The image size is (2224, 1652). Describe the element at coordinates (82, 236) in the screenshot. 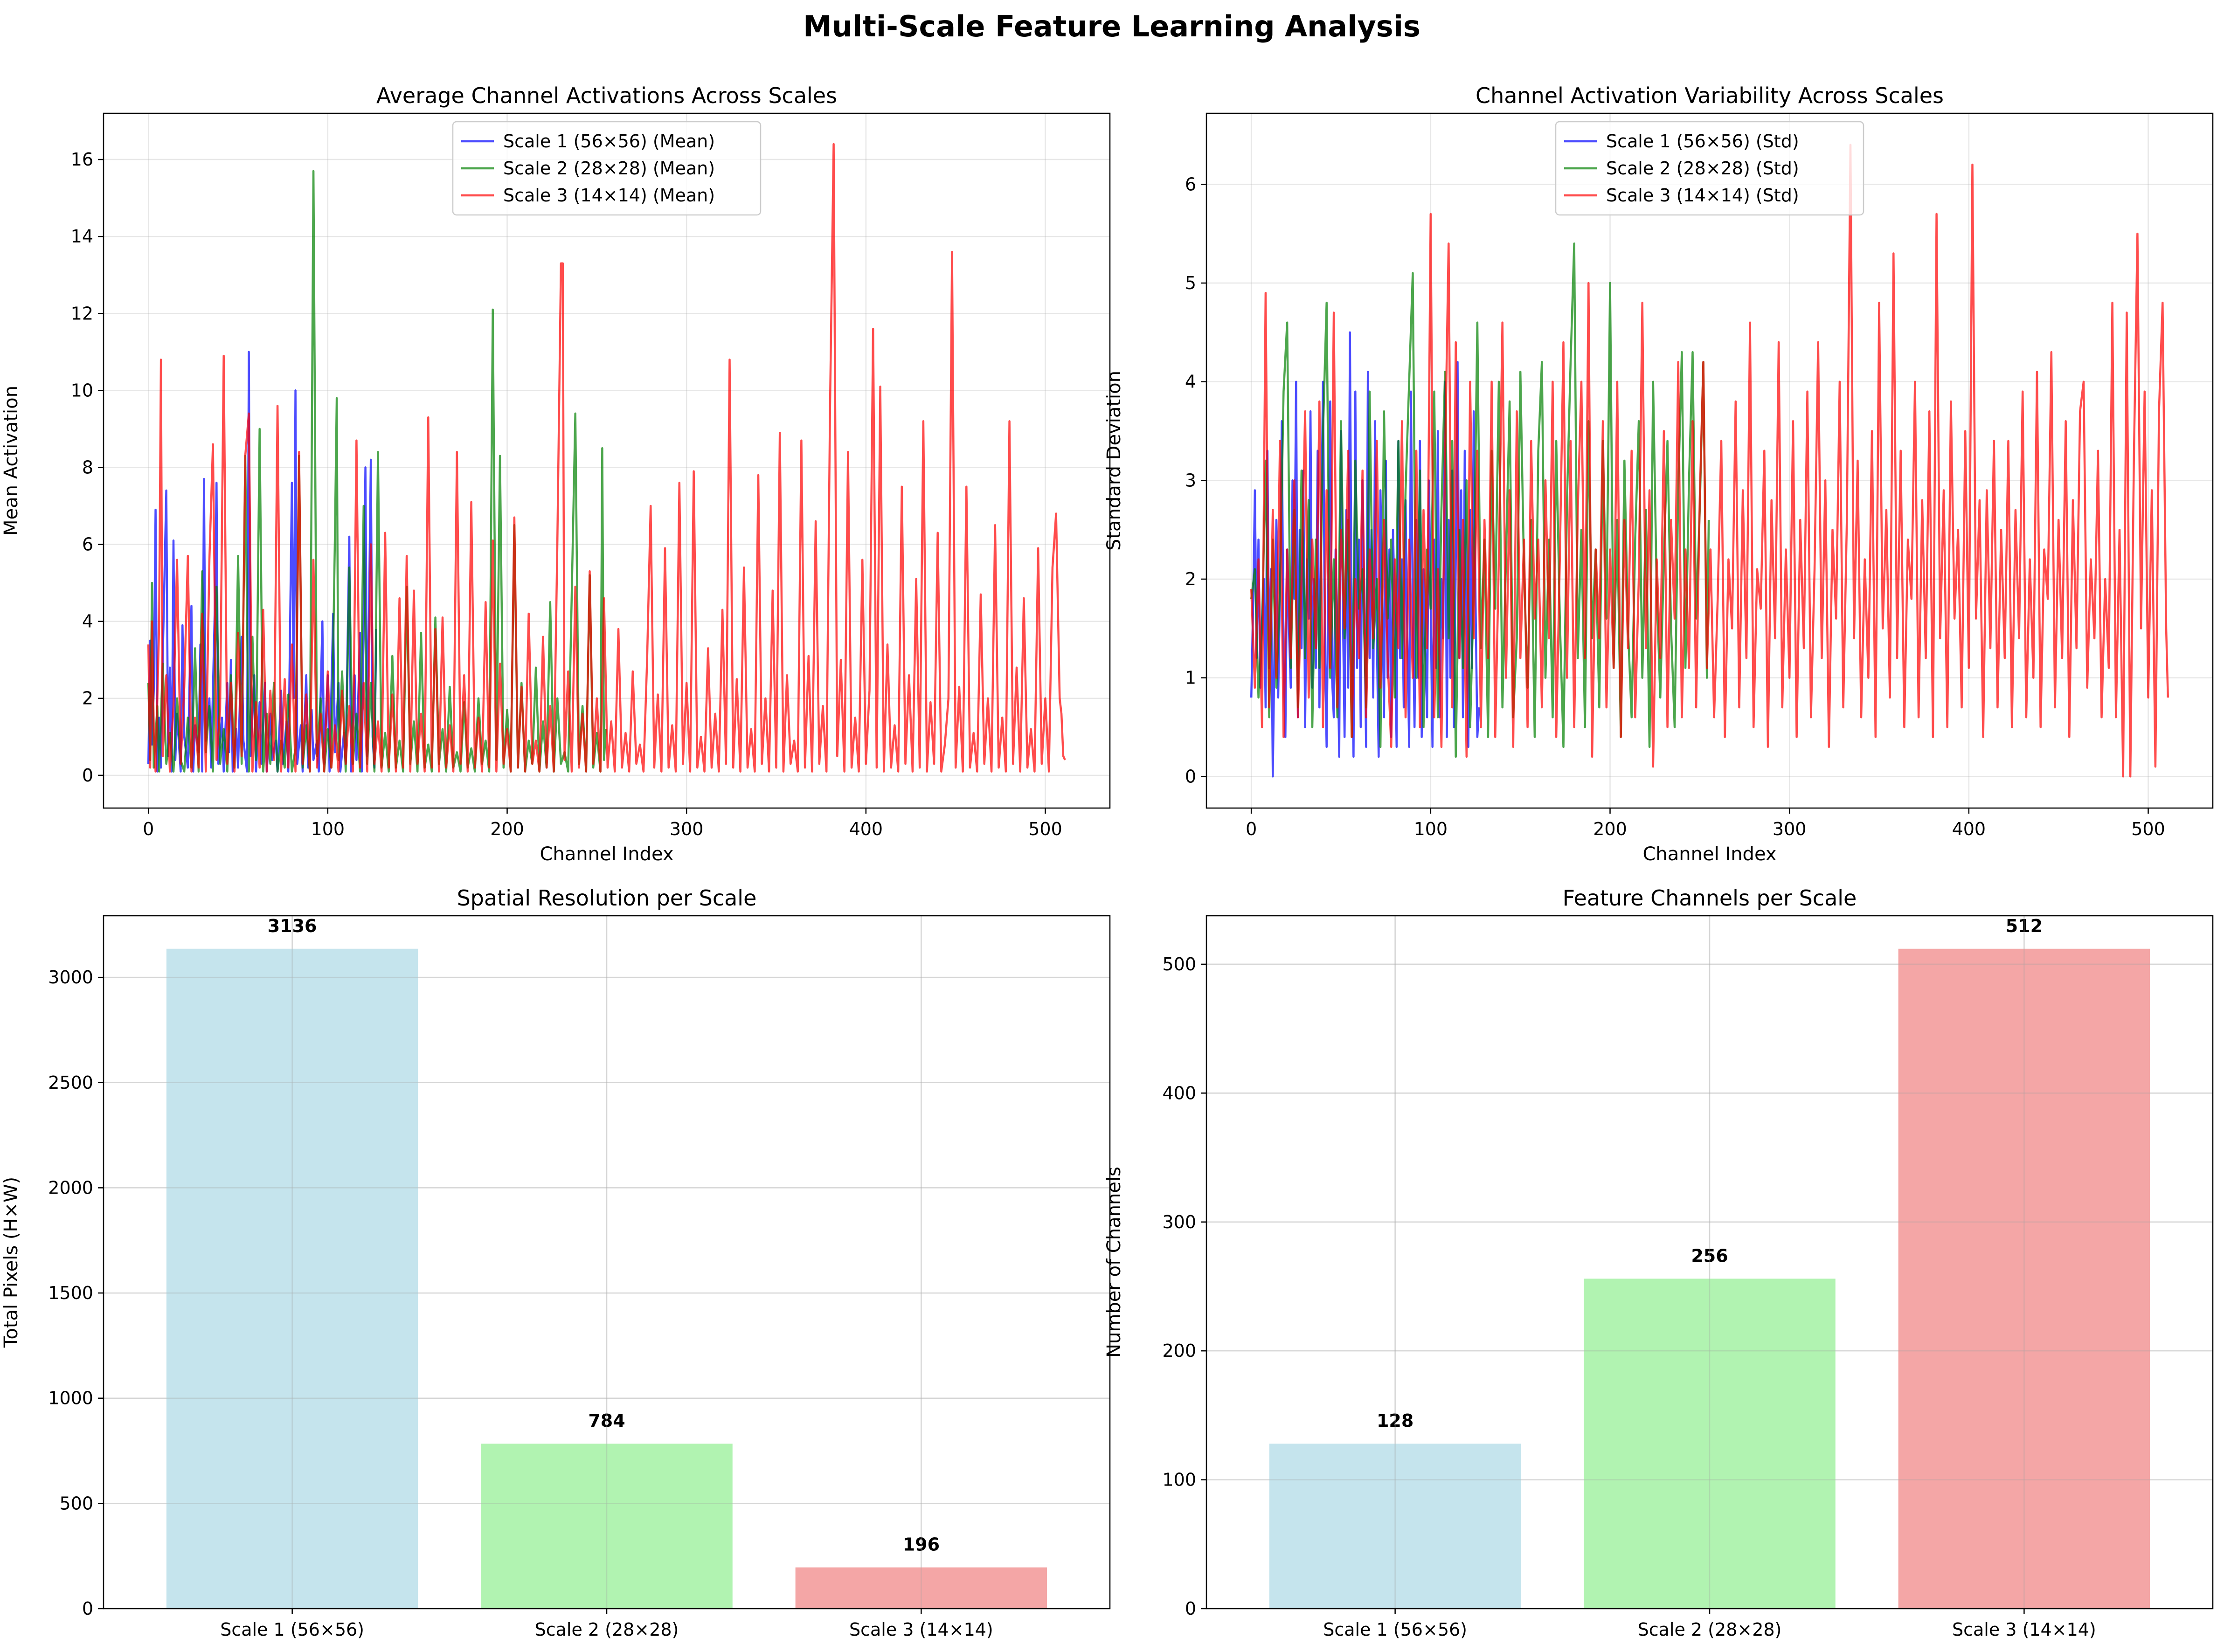

I see `y-tick-label: 14` at that location.